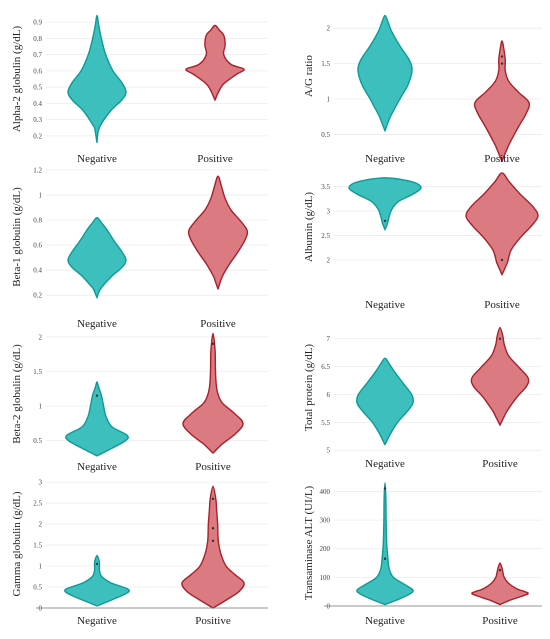 The height and width of the screenshot is (639, 550). I want to click on y-axis-title: Beta-2 globulin (g/dL), so click(17, 394).